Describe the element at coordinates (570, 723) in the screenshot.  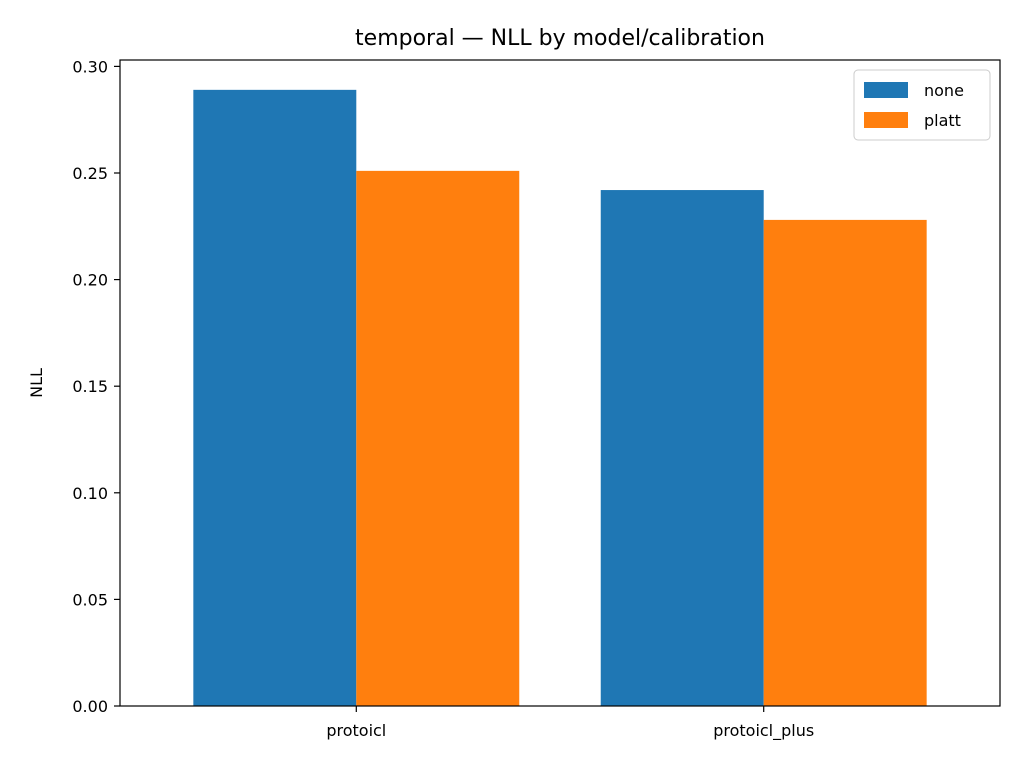
I see `x-axis: protoicl protoicl_plus` at that location.